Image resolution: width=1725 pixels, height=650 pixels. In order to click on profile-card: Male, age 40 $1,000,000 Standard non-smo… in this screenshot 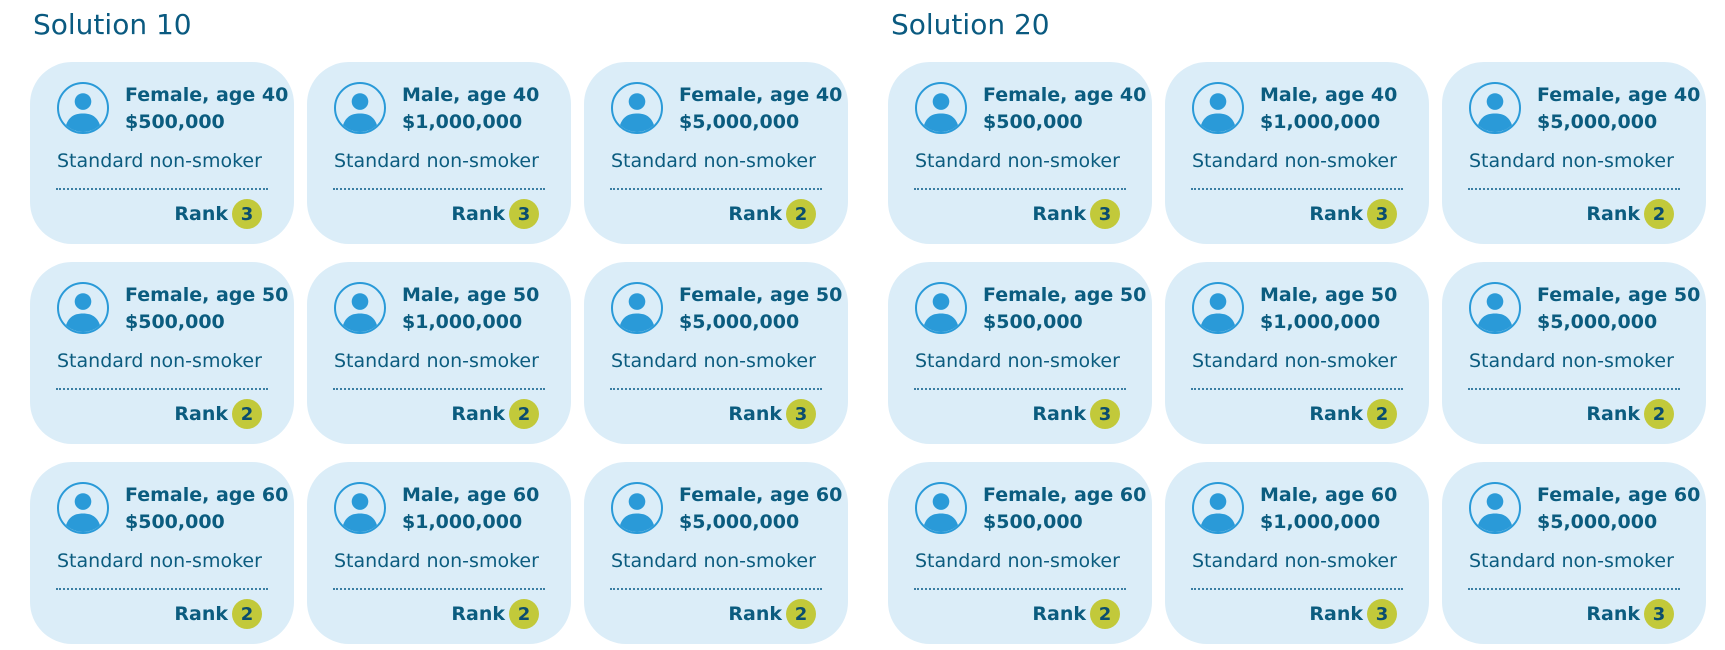, I will do `click(439, 153)`.